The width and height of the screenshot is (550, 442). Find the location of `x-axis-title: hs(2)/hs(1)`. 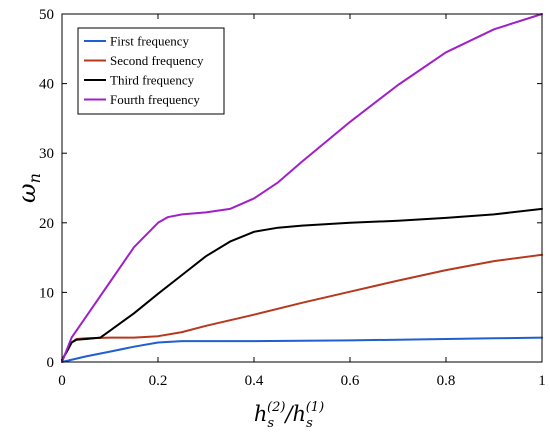

x-axis-title: hs(2)/hs(1) is located at coordinates (289, 415).